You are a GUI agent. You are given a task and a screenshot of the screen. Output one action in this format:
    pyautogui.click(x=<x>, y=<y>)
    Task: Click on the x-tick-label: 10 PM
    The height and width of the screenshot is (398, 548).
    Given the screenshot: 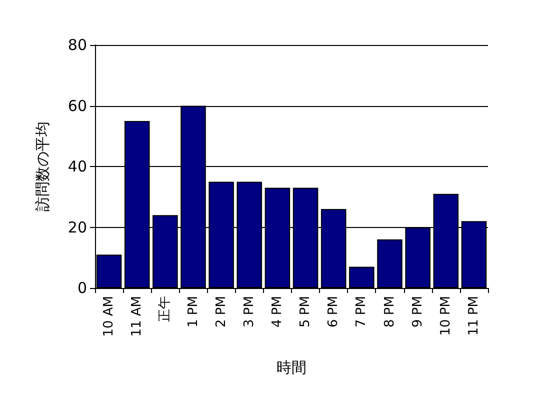 What is the action you would take?
    pyautogui.click(x=446, y=316)
    